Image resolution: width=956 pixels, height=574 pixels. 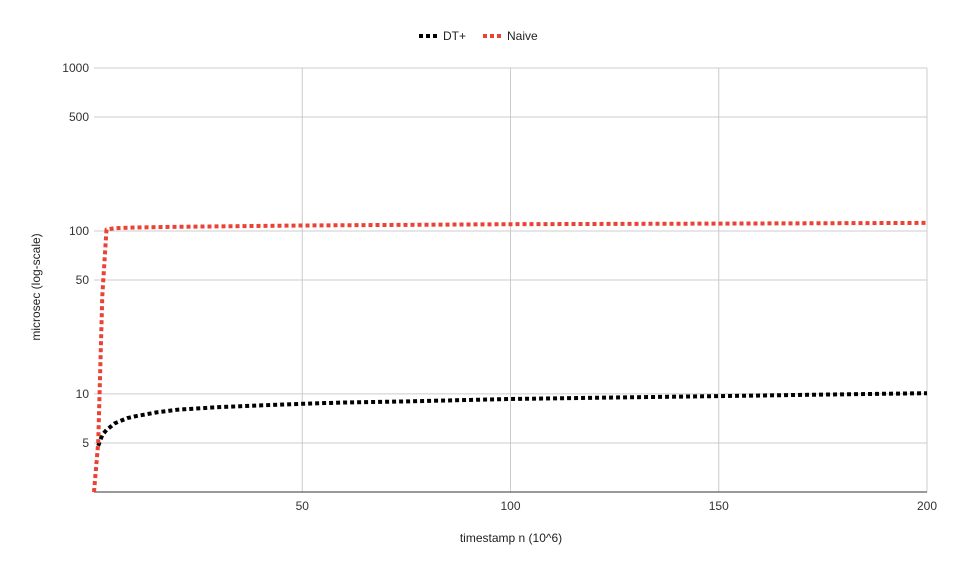 What do you see at coordinates (478, 36) in the screenshot?
I see `legend: DT+ Naive` at bounding box center [478, 36].